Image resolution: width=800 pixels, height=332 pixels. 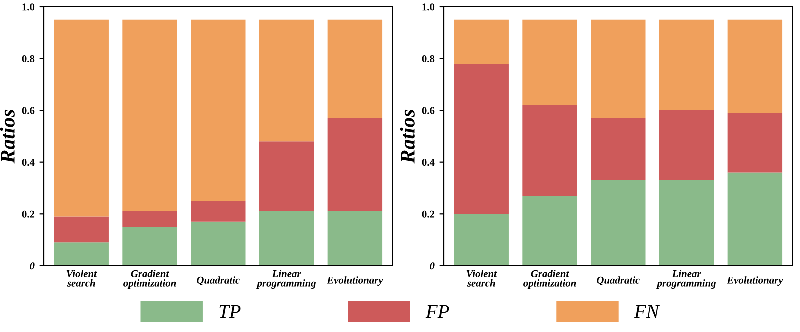 I want to click on legend-label: TP, so click(x=230, y=311).